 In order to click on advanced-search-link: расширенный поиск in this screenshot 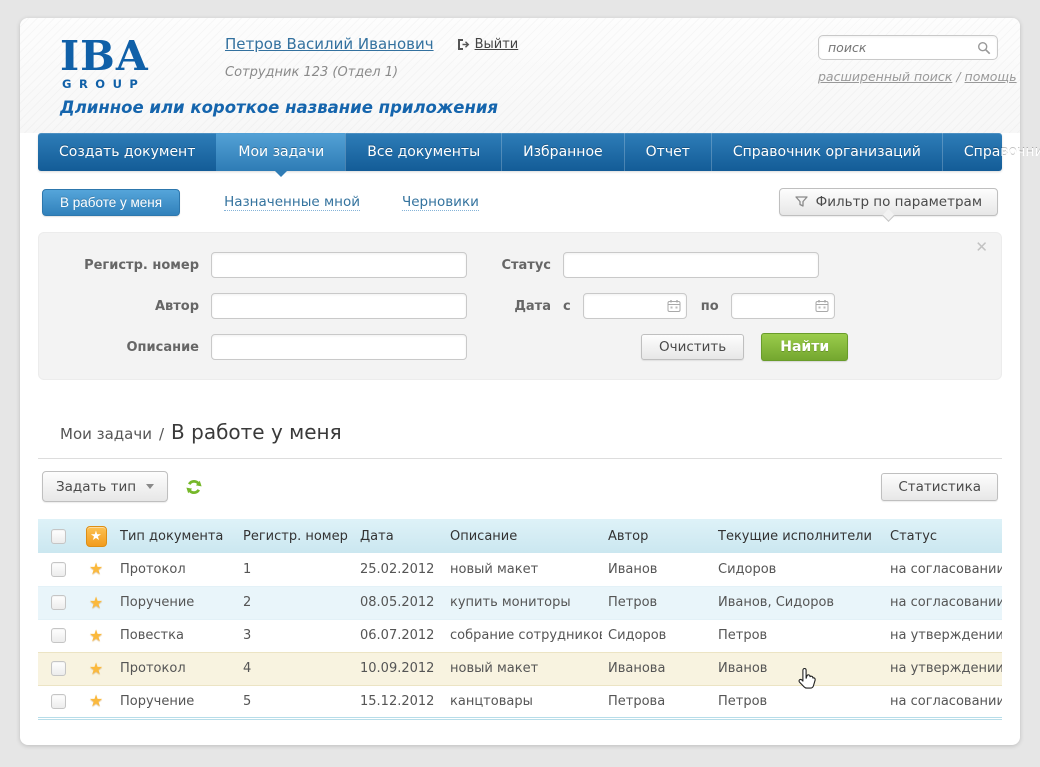, I will do `click(885, 76)`.